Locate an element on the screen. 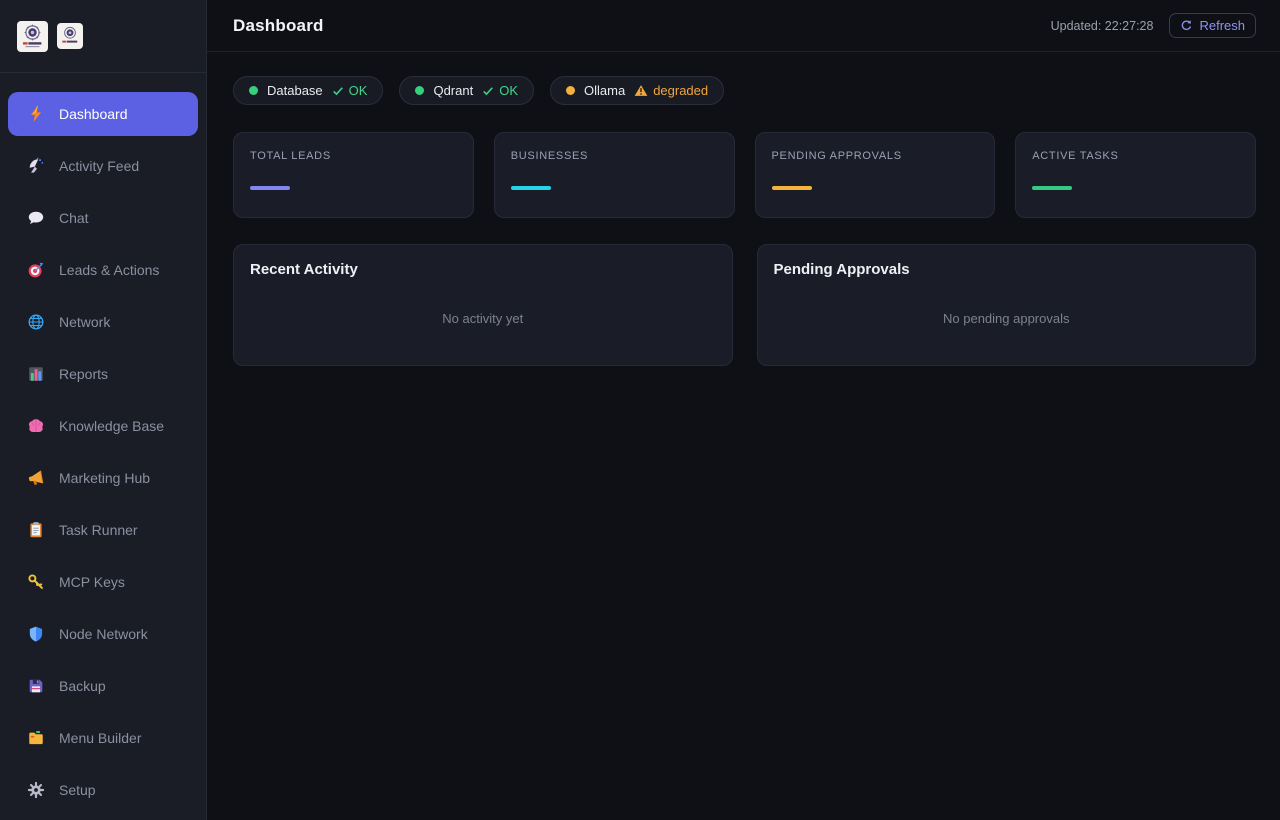 The image size is (1280, 820). sidebar-item-label: Activity Feed is located at coordinates (99, 166).